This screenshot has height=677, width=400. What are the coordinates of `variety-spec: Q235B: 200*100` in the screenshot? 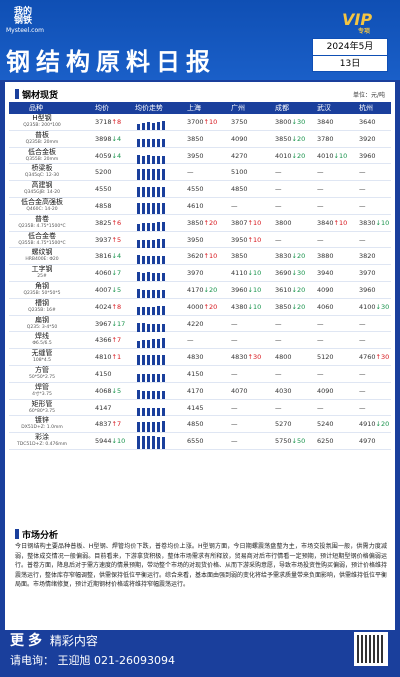 It's located at (42, 125).